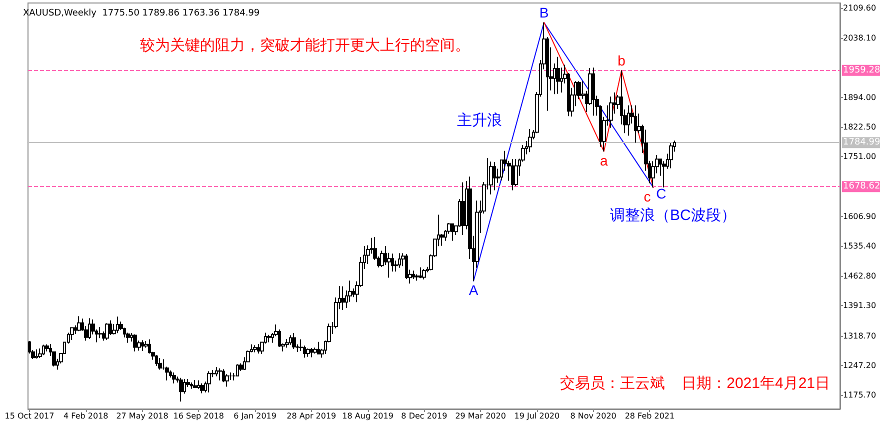 The height and width of the screenshot is (425, 880). What do you see at coordinates (424, 416) in the screenshot?
I see `x-tick-label: 8 Dec 2019` at bounding box center [424, 416].